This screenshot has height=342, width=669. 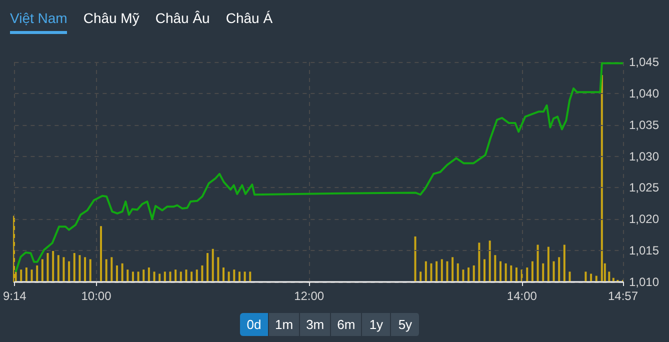 I want to click on text: 0d, so click(x=254, y=324).